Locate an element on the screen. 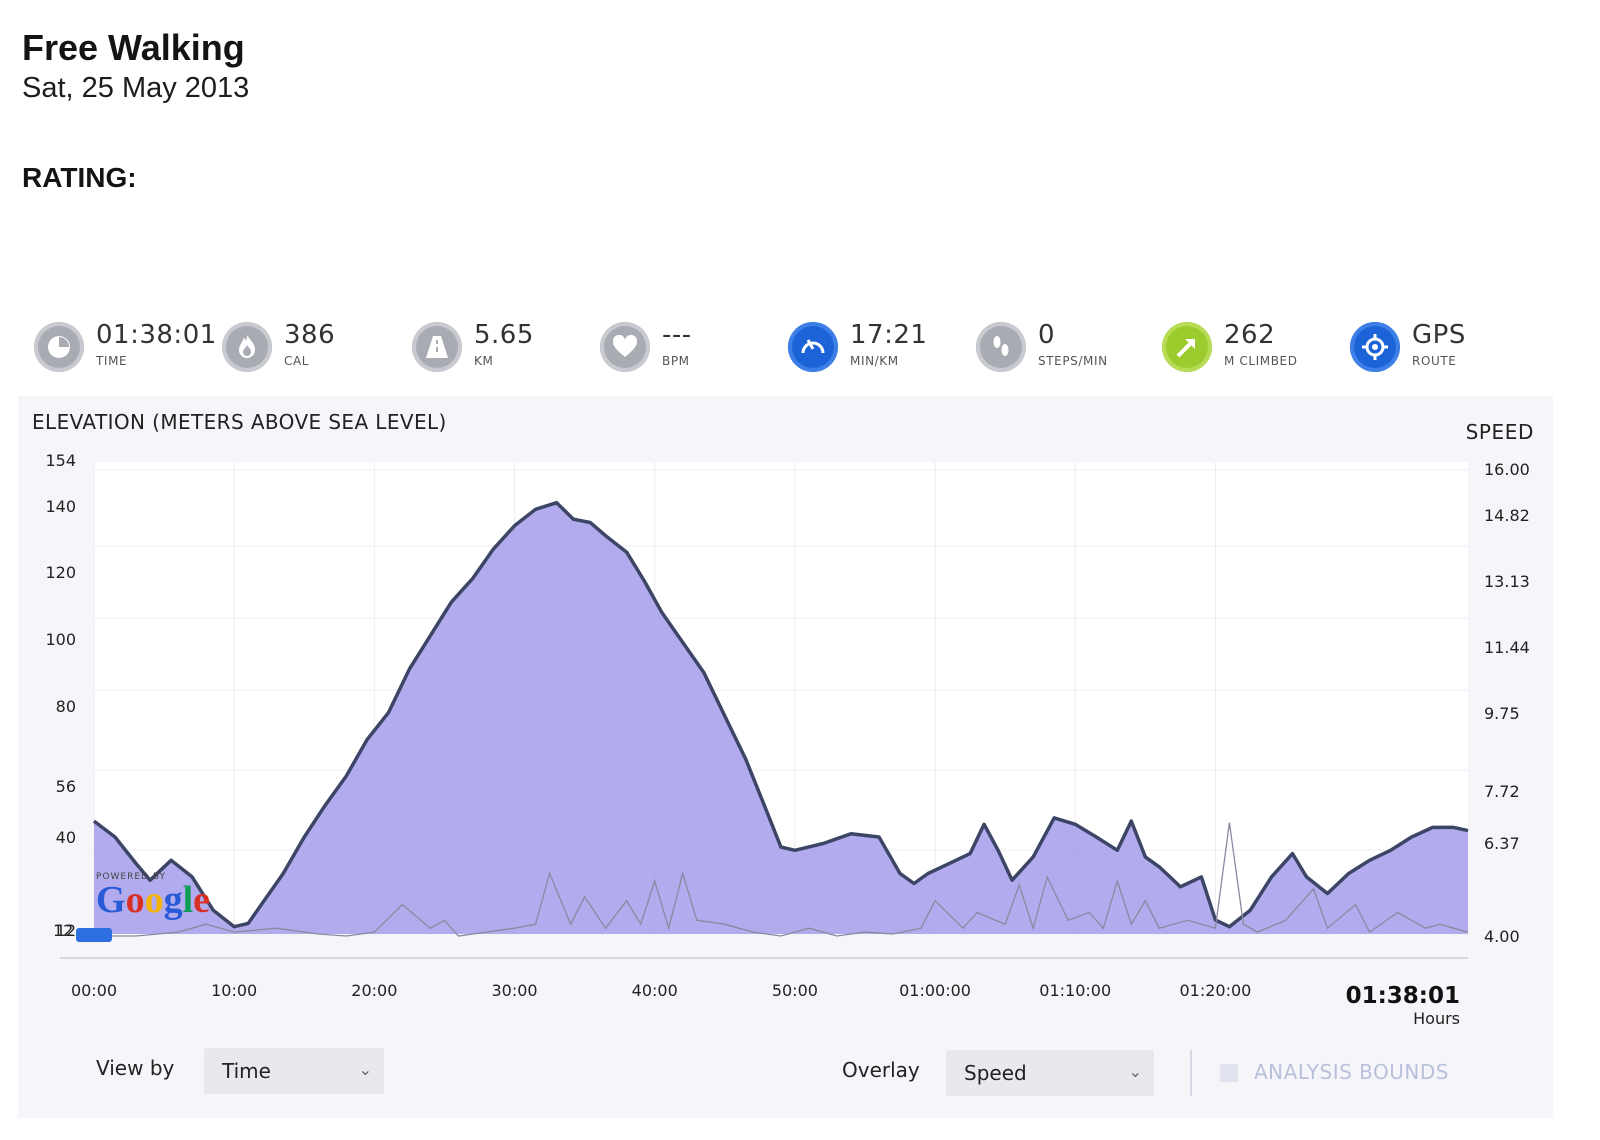  speed-tick-label: 4.00 is located at coordinates (1502, 936).